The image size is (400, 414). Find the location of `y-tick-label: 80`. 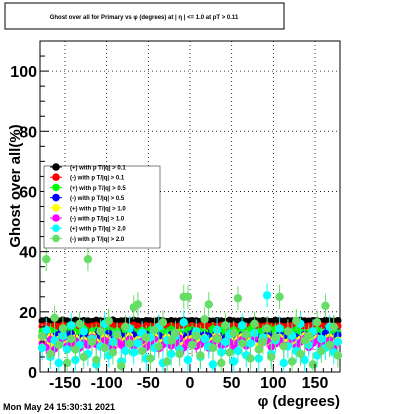

y-tick-label: 80 is located at coordinates (28, 132).